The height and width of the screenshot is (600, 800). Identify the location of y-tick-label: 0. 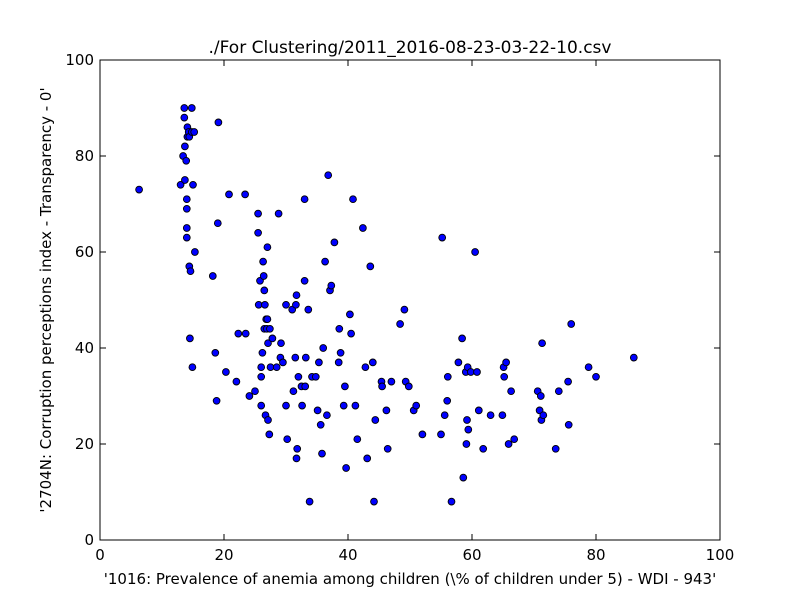
(89, 540).